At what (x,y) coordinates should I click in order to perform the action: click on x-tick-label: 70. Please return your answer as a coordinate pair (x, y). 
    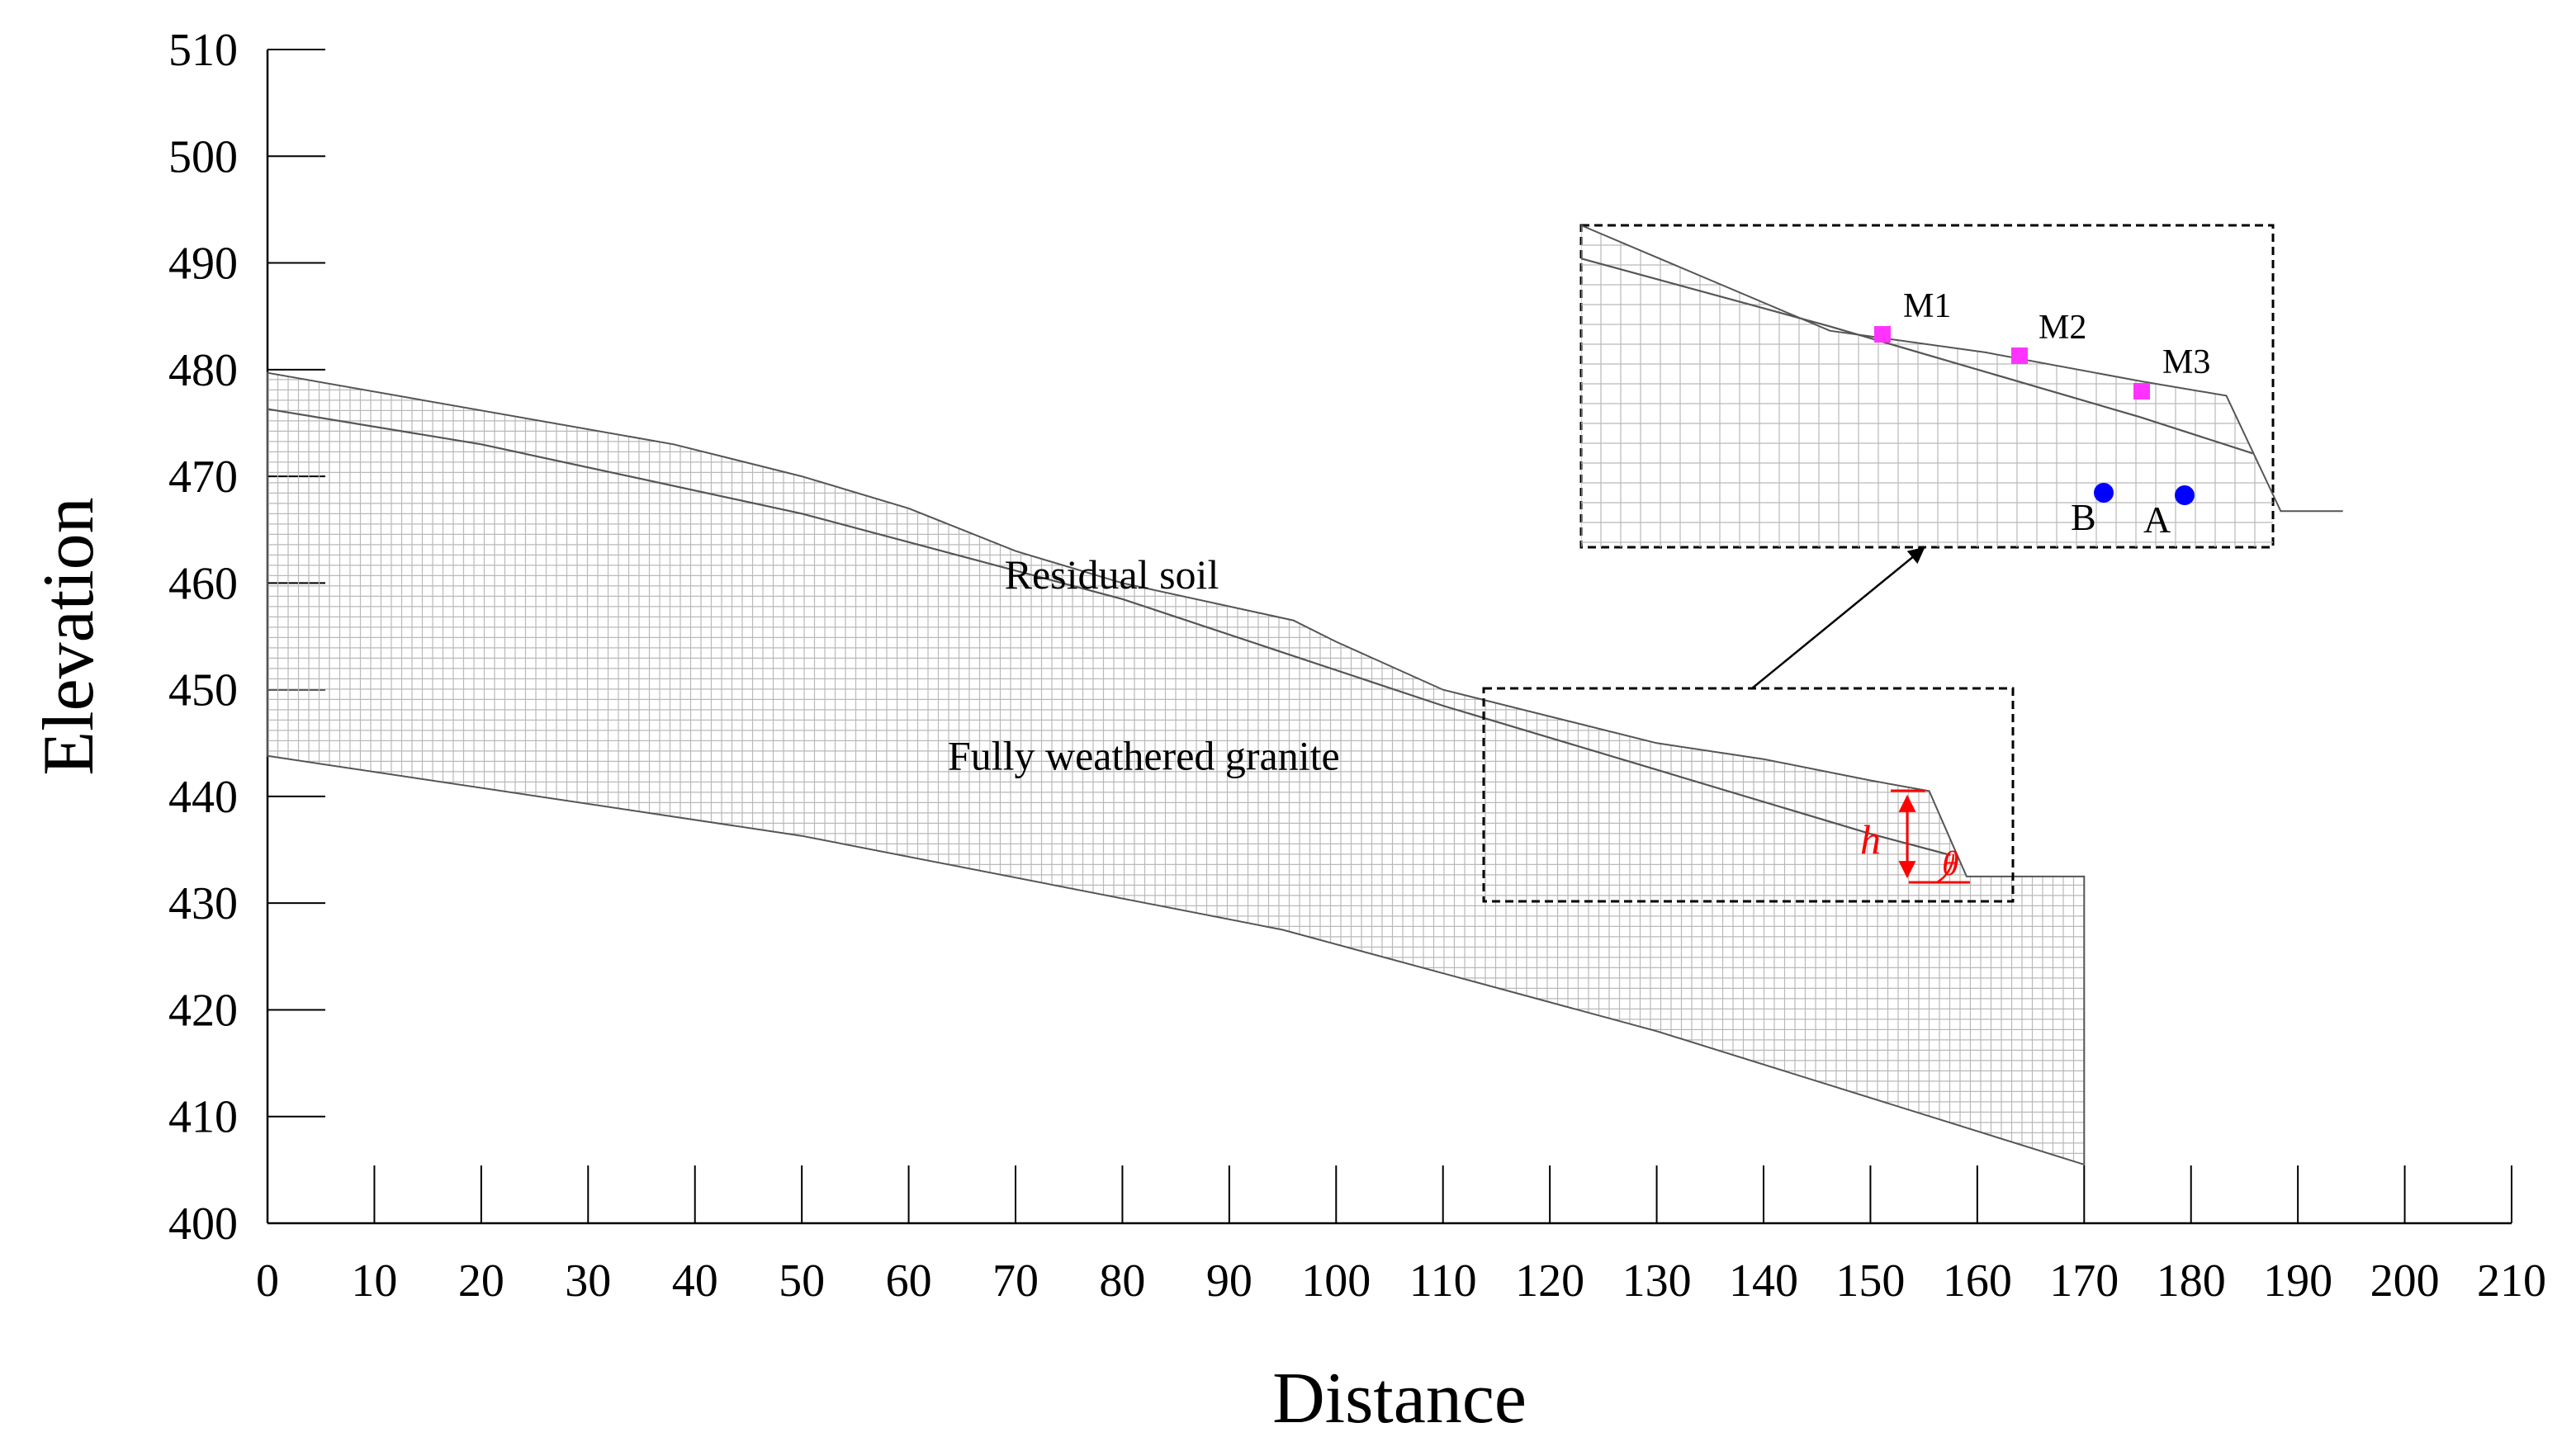
    Looking at the image, I should click on (1015, 1281).